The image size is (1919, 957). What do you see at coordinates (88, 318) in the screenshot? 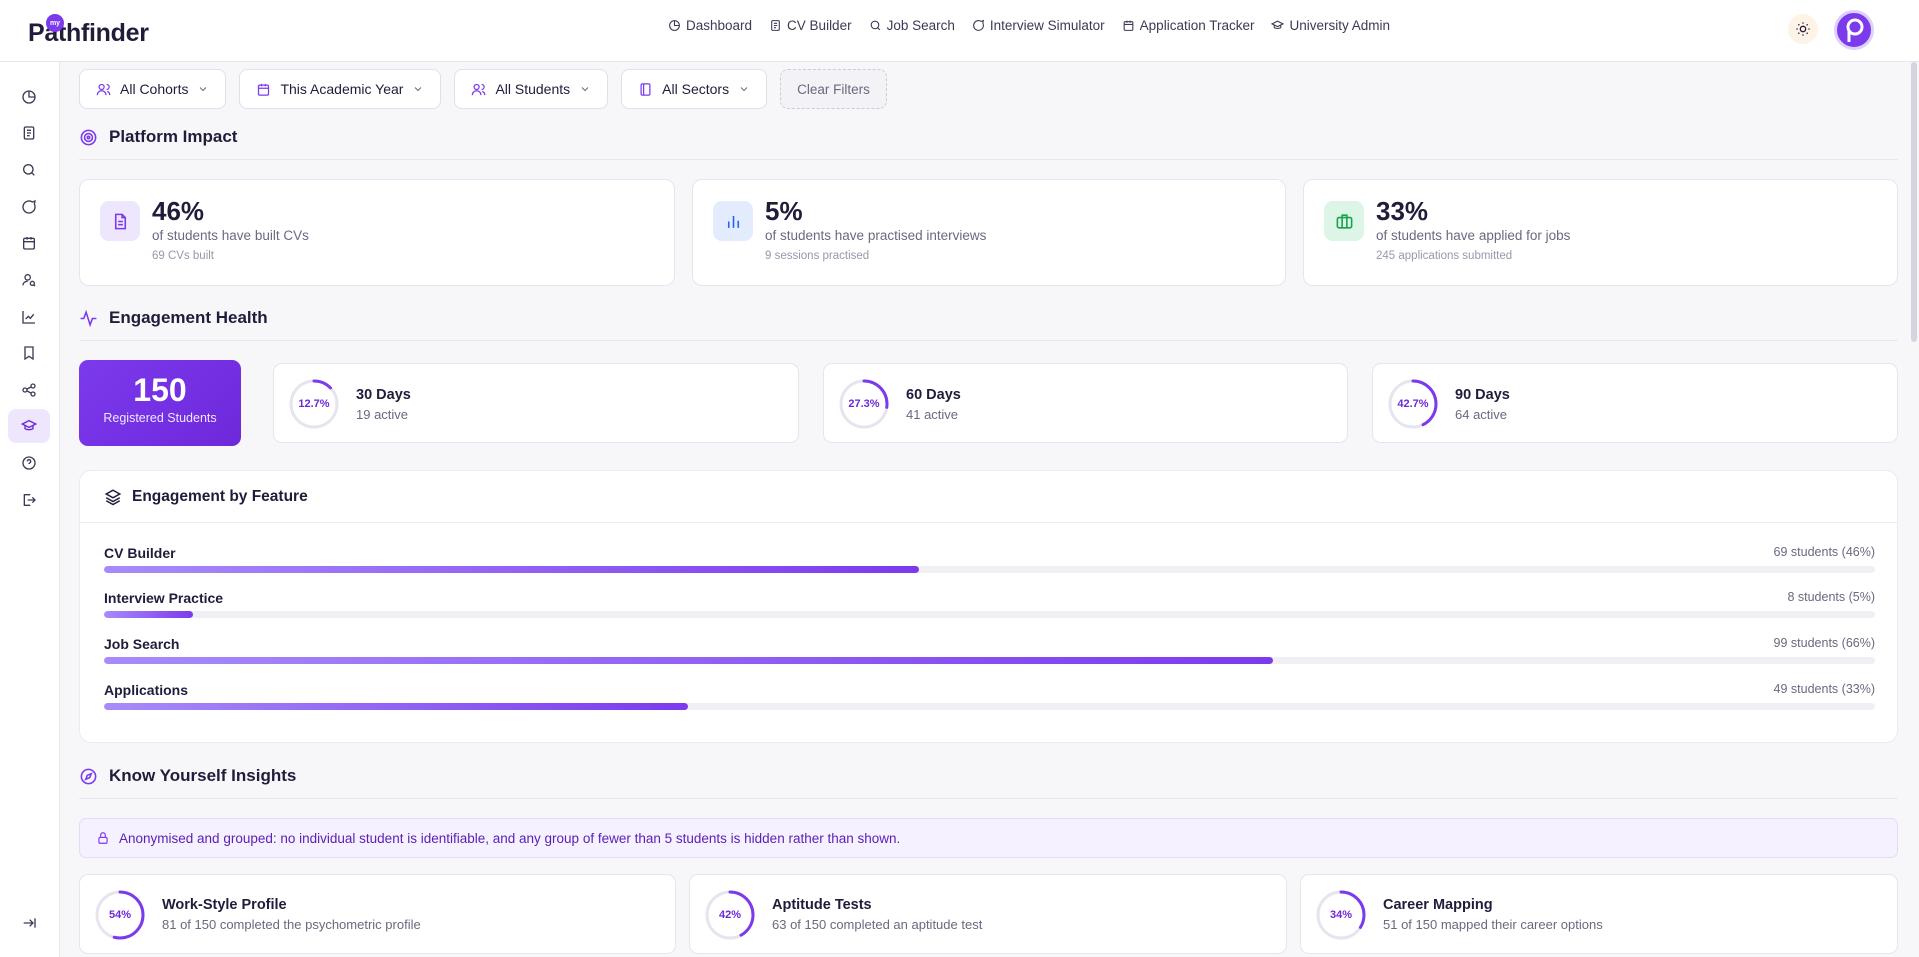
I see `activity-icon` at bounding box center [88, 318].